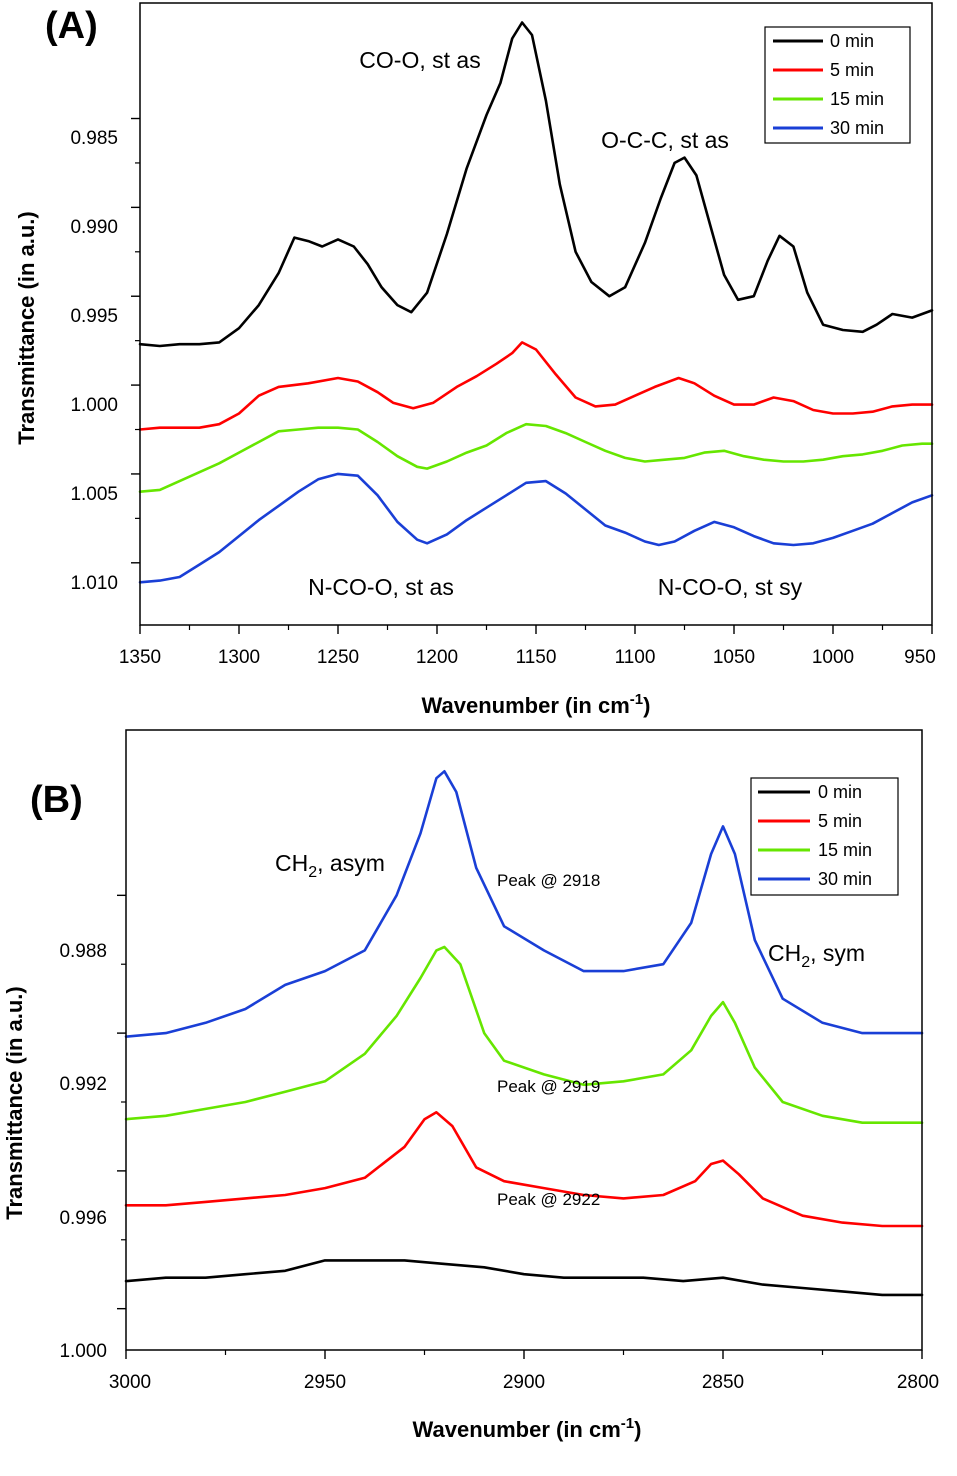 The width and height of the screenshot is (957, 1476). I want to click on panel-a-xtick-label: 1100, so click(635, 657).